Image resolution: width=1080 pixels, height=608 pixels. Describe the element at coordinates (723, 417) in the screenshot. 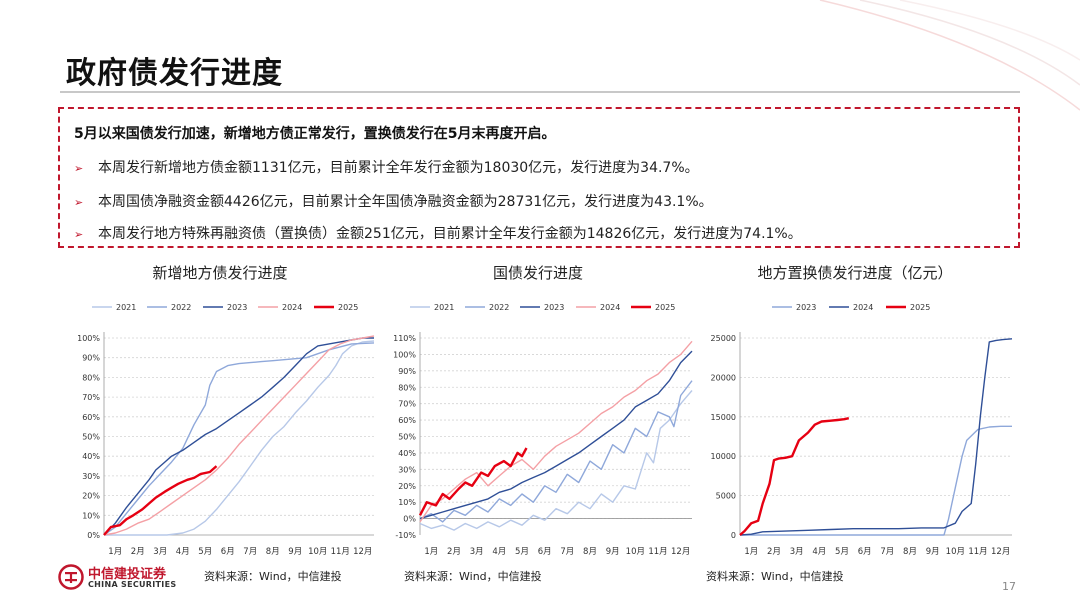

I see `y-tick-label: 15000` at that location.